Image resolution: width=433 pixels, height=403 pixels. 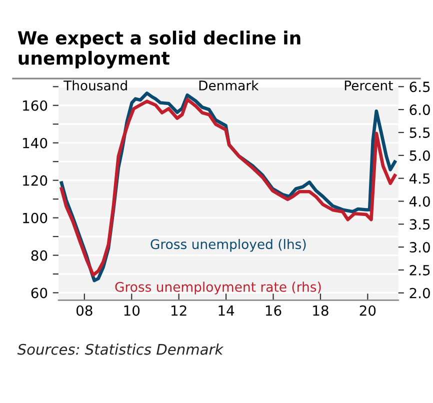 What do you see at coordinates (35, 143) in the screenshot?
I see `y-tick-label: 140` at bounding box center [35, 143].